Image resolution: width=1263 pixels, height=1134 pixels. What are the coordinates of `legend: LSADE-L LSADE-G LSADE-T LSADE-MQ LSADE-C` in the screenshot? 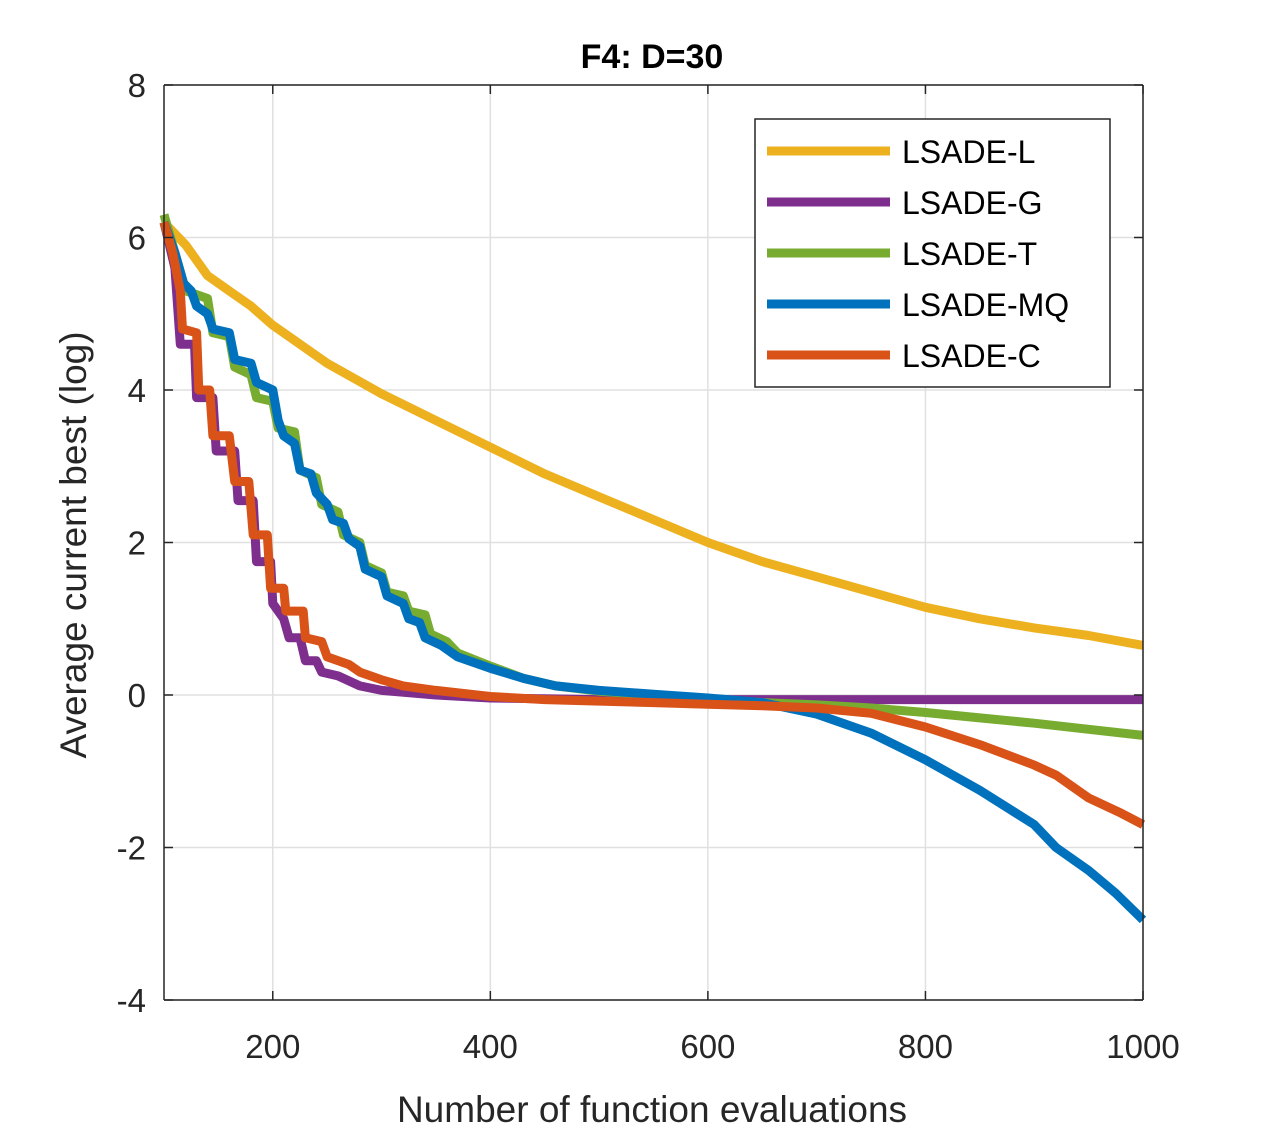 It's located at (932, 253).